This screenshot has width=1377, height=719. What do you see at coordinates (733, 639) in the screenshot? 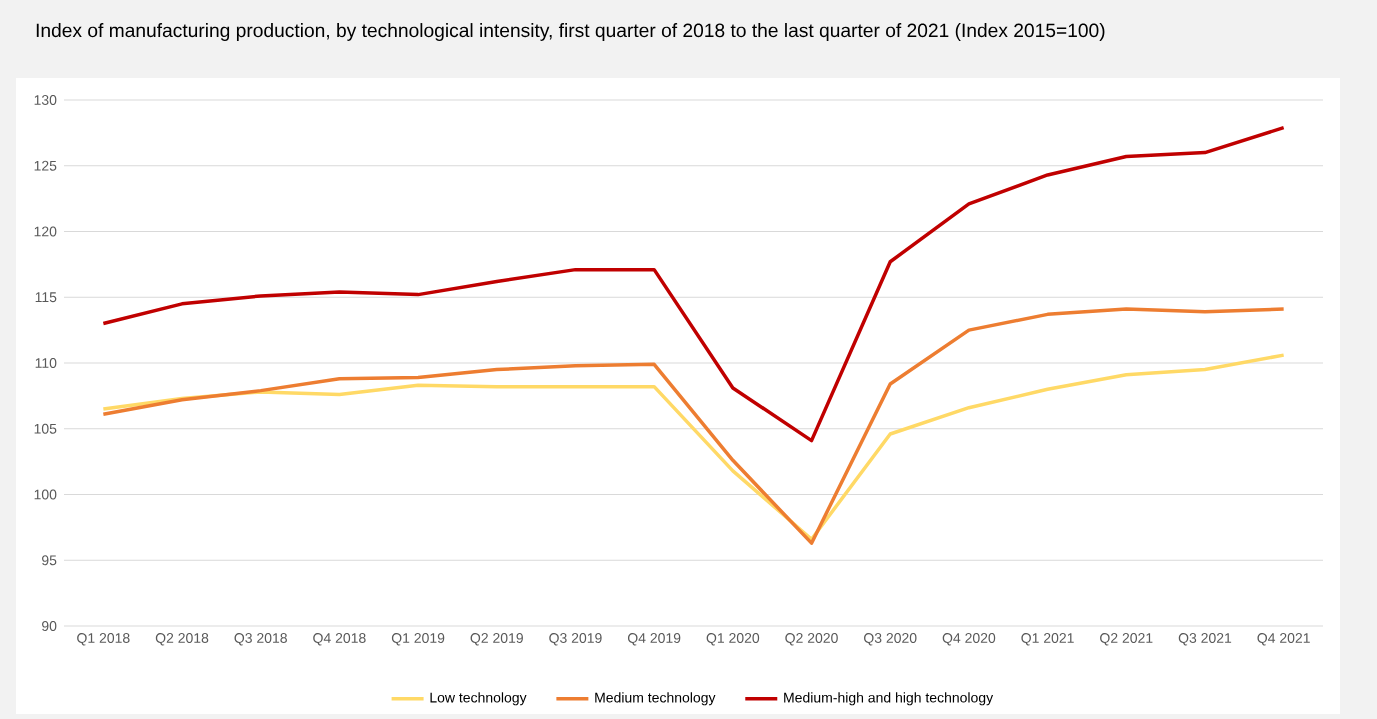
I see `x-tick-label: Q1 2020` at bounding box center [733, 639].